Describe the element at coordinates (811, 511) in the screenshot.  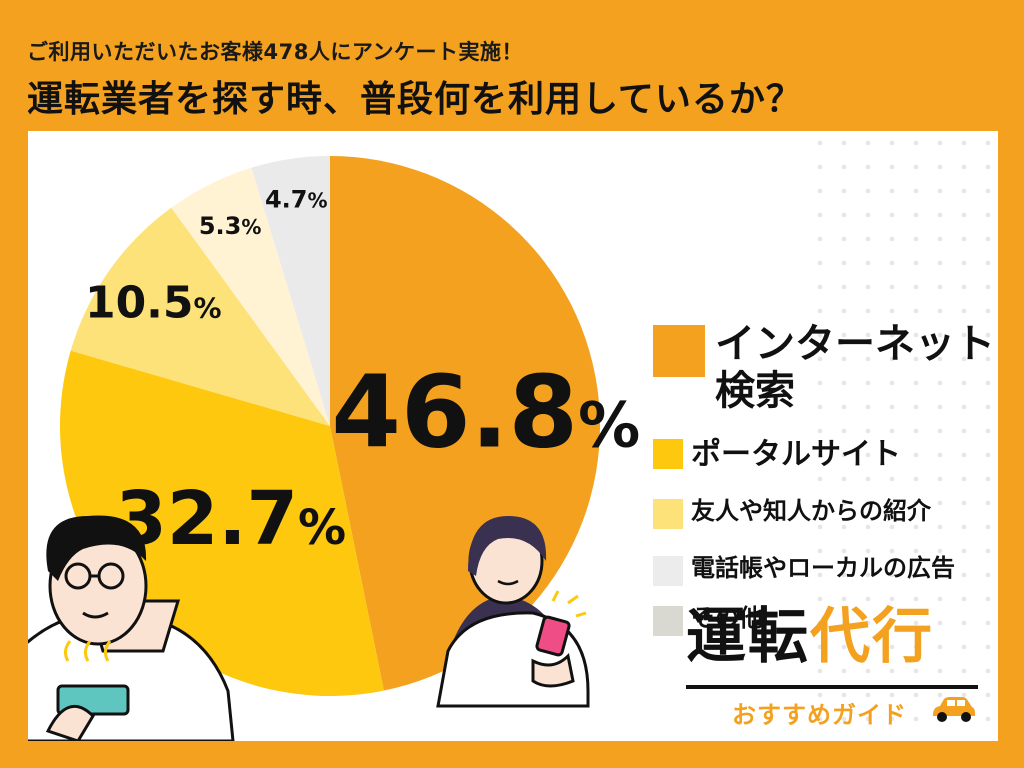
I see `legend-label: 友人や知人からの紹介` at that location.